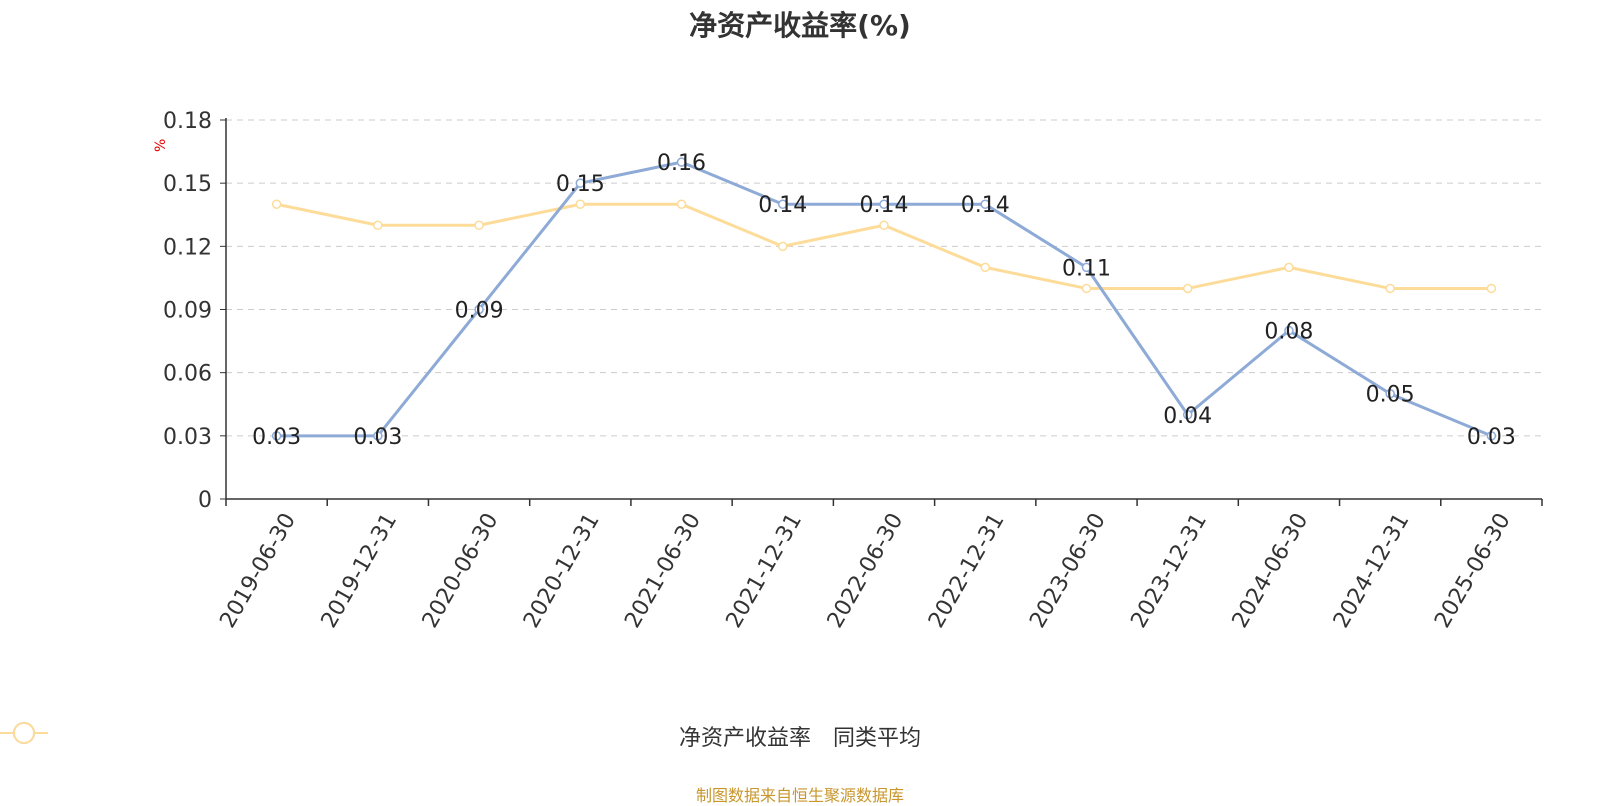 The image size is (1600, 806). What do you see at coordinates (187, 247) in the screenshot?
I see `y-tick-label: 0.12` at bounding box center [187, 247].